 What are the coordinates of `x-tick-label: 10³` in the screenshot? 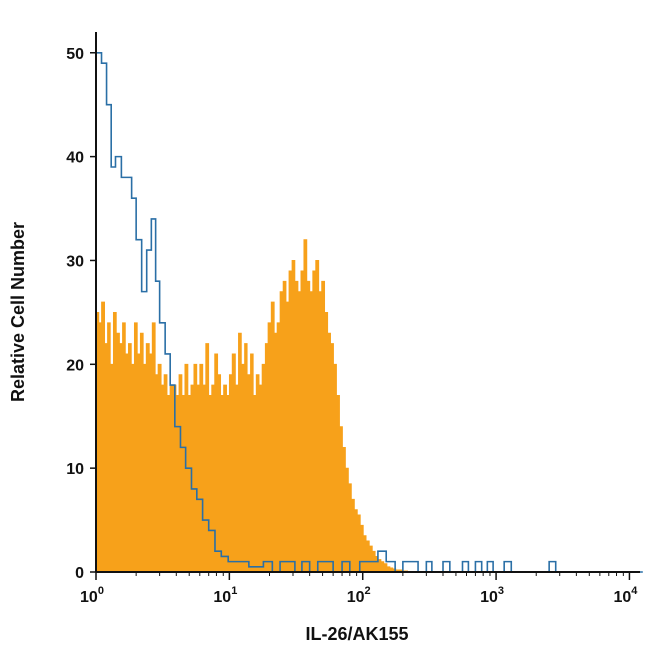 It's located at (492, 595).